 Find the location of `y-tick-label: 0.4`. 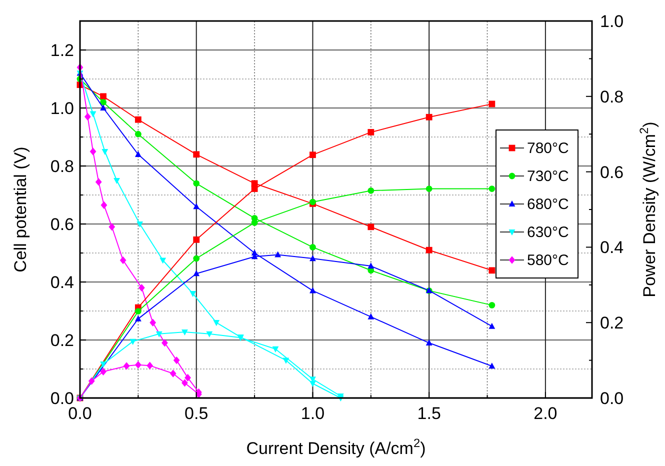

y-tick-label: 0.4 is located at coordinates (62, 282).